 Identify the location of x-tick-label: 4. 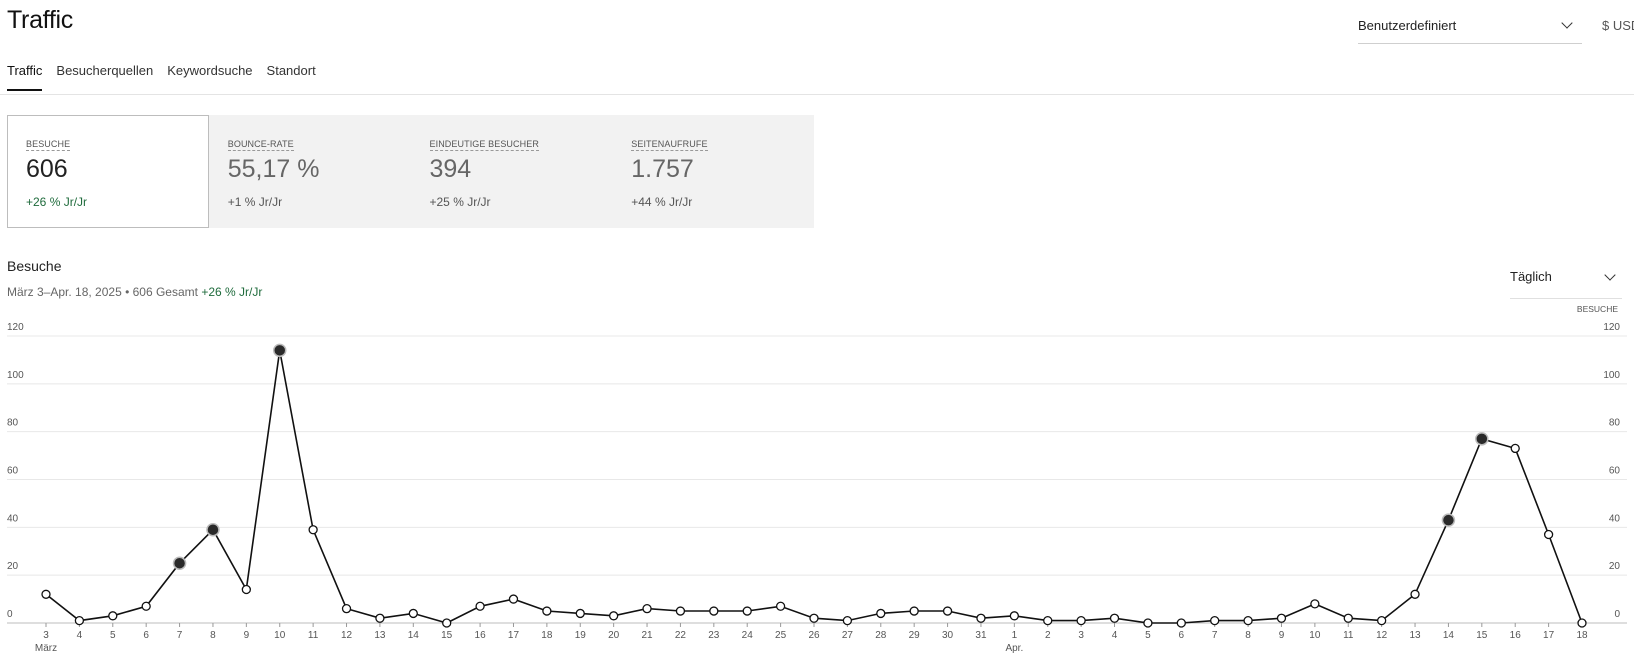
(1115, 635).